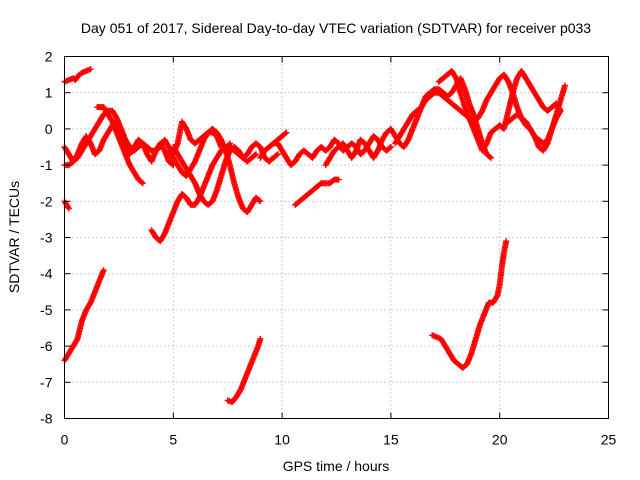  What do you see at coordinates (46, 165) in the screenshot?
I see `y-tick-label: -1` at bounding box center [46, 165].